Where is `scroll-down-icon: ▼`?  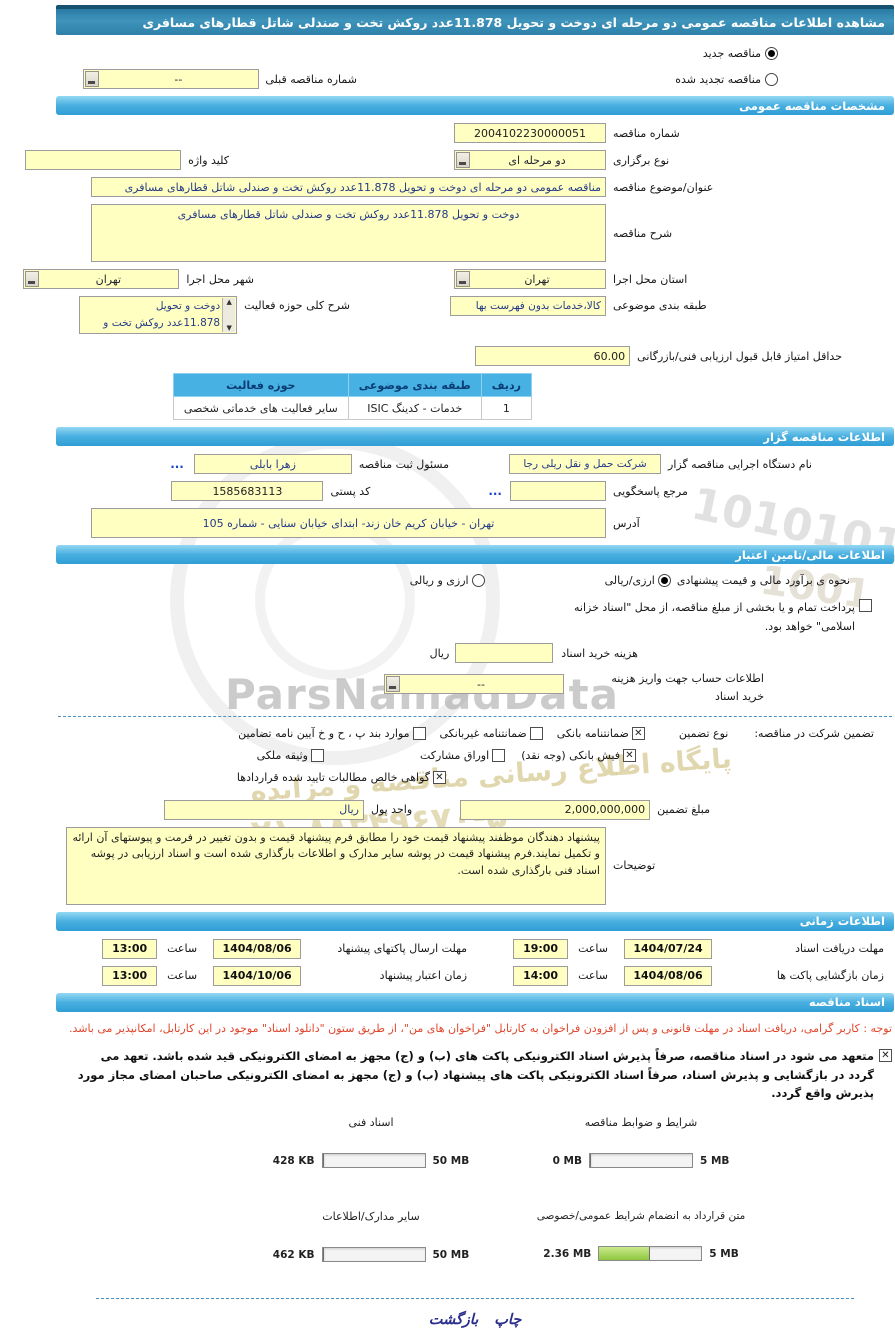 scroll-down-icon: ▼ is located at coordinates (229, 328).